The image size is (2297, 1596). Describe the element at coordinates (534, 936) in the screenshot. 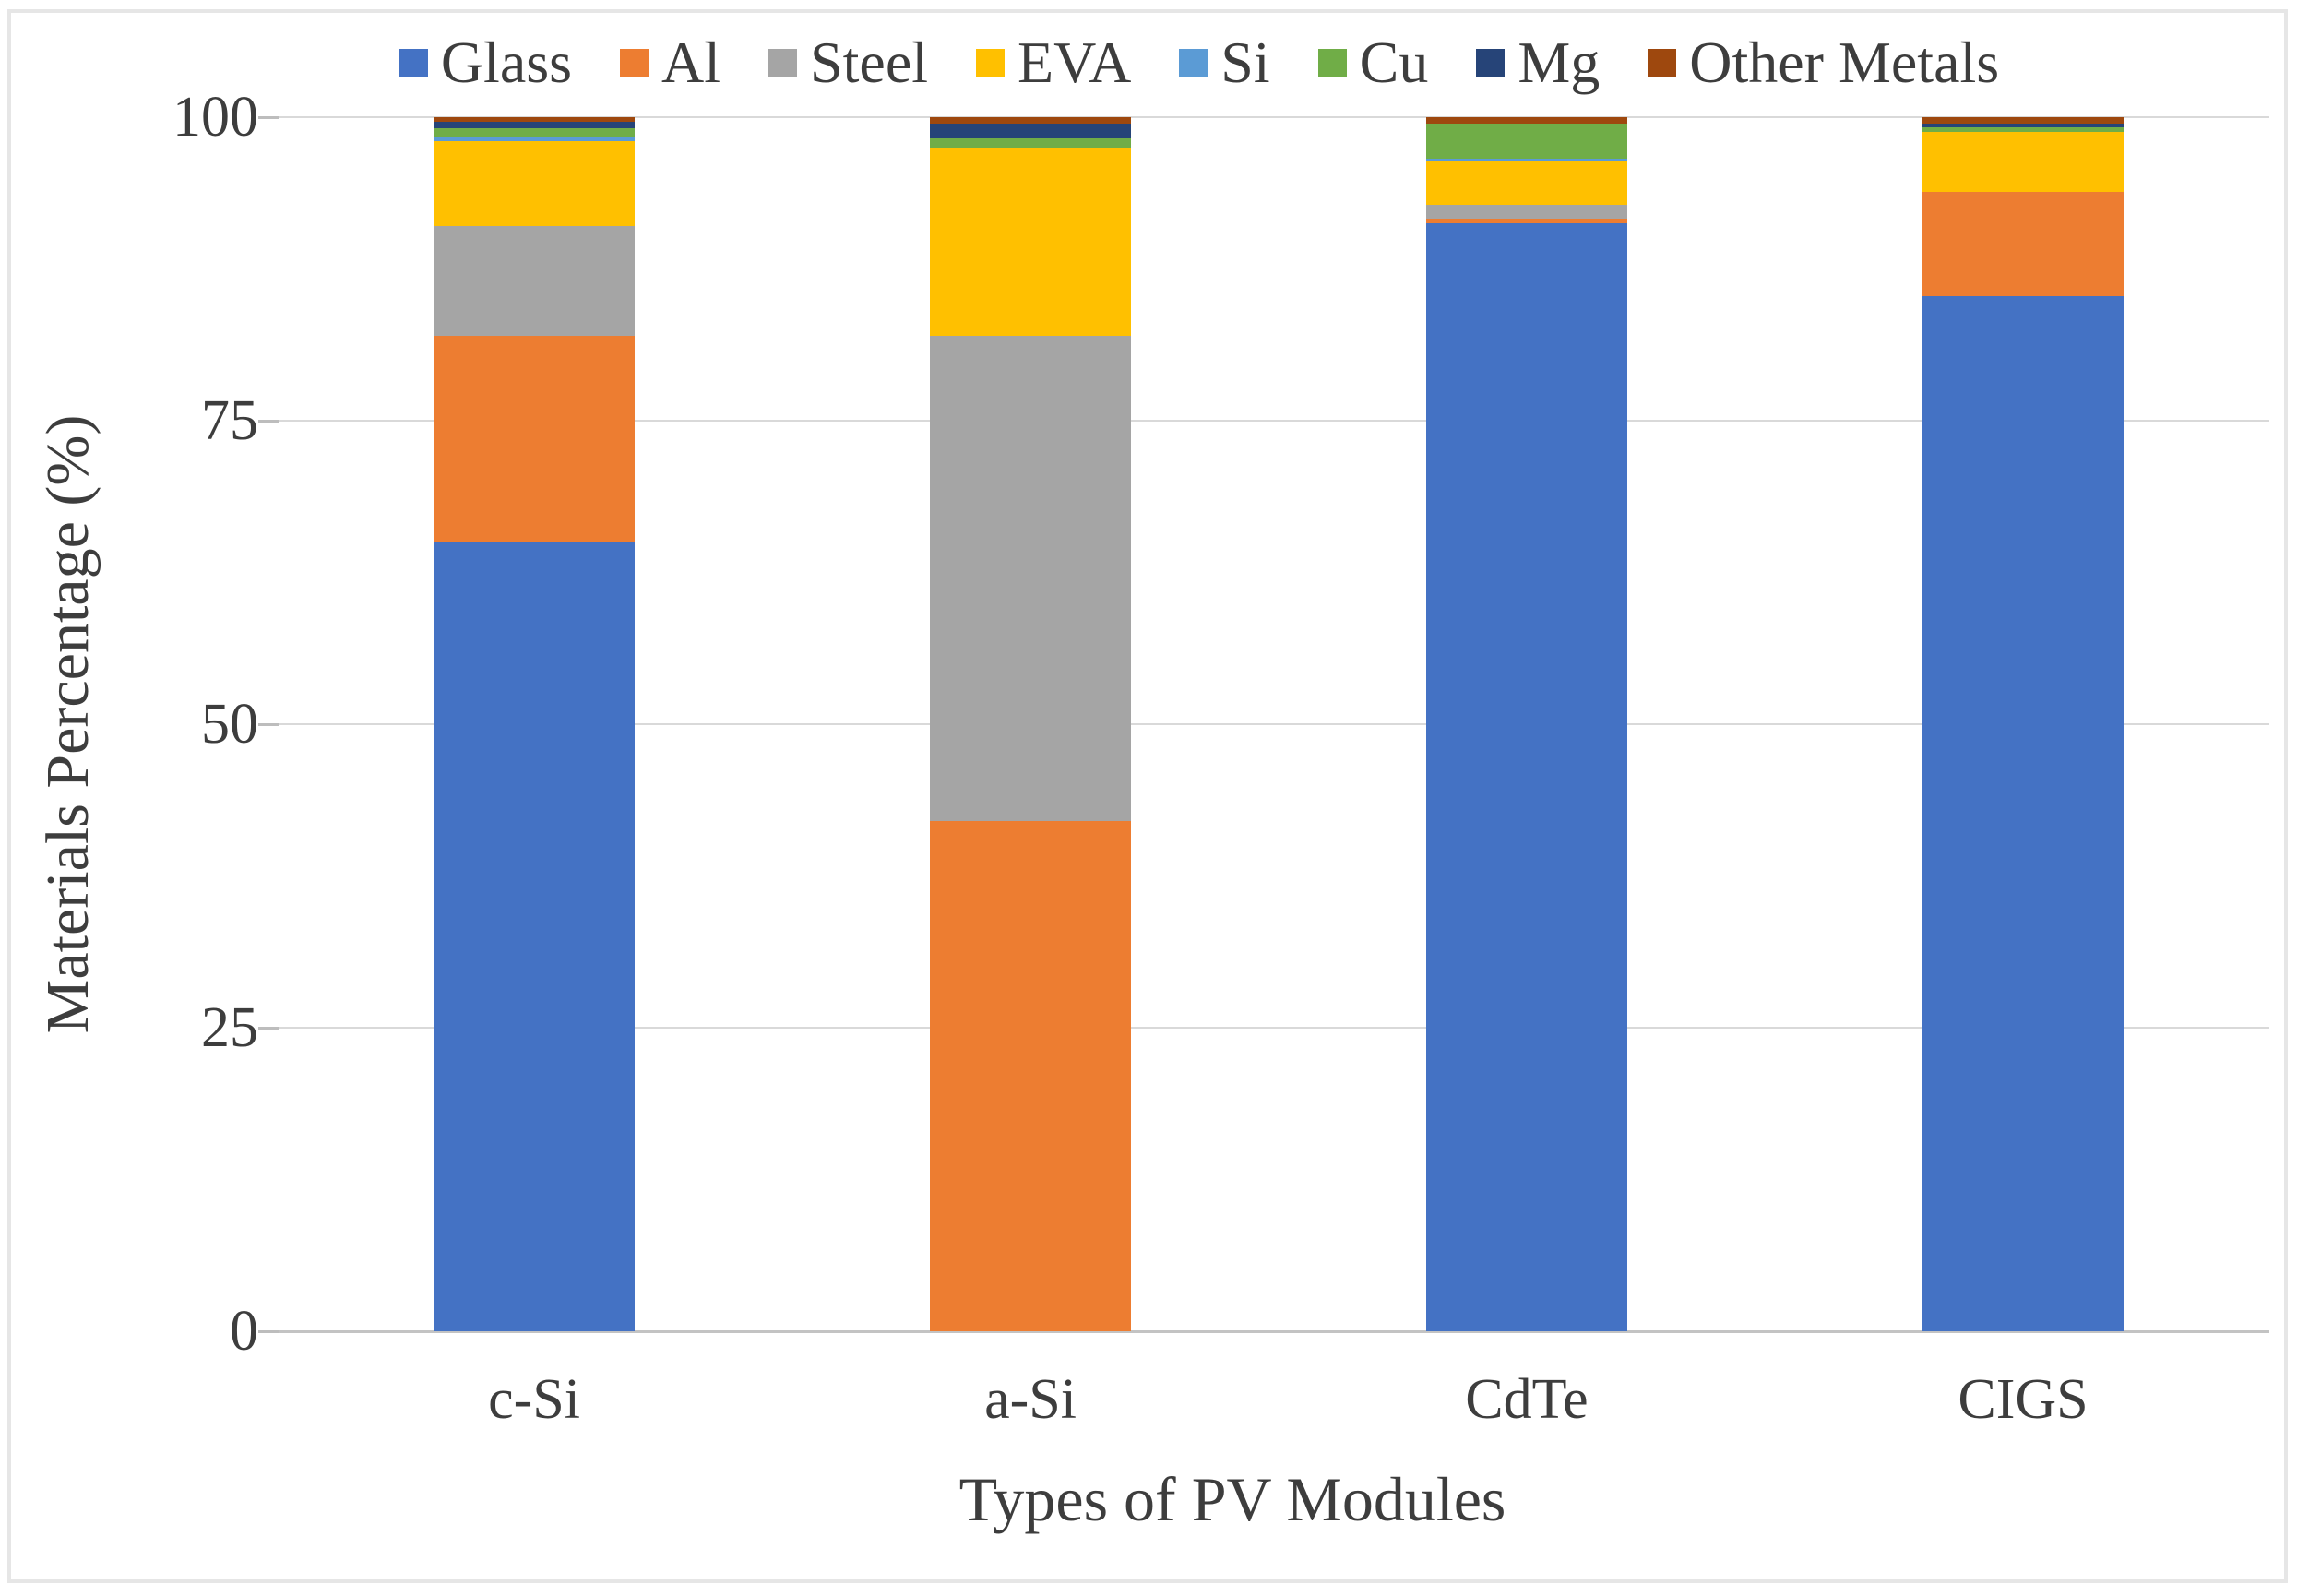

I see `bar-c-si-segment-glass` at that location.